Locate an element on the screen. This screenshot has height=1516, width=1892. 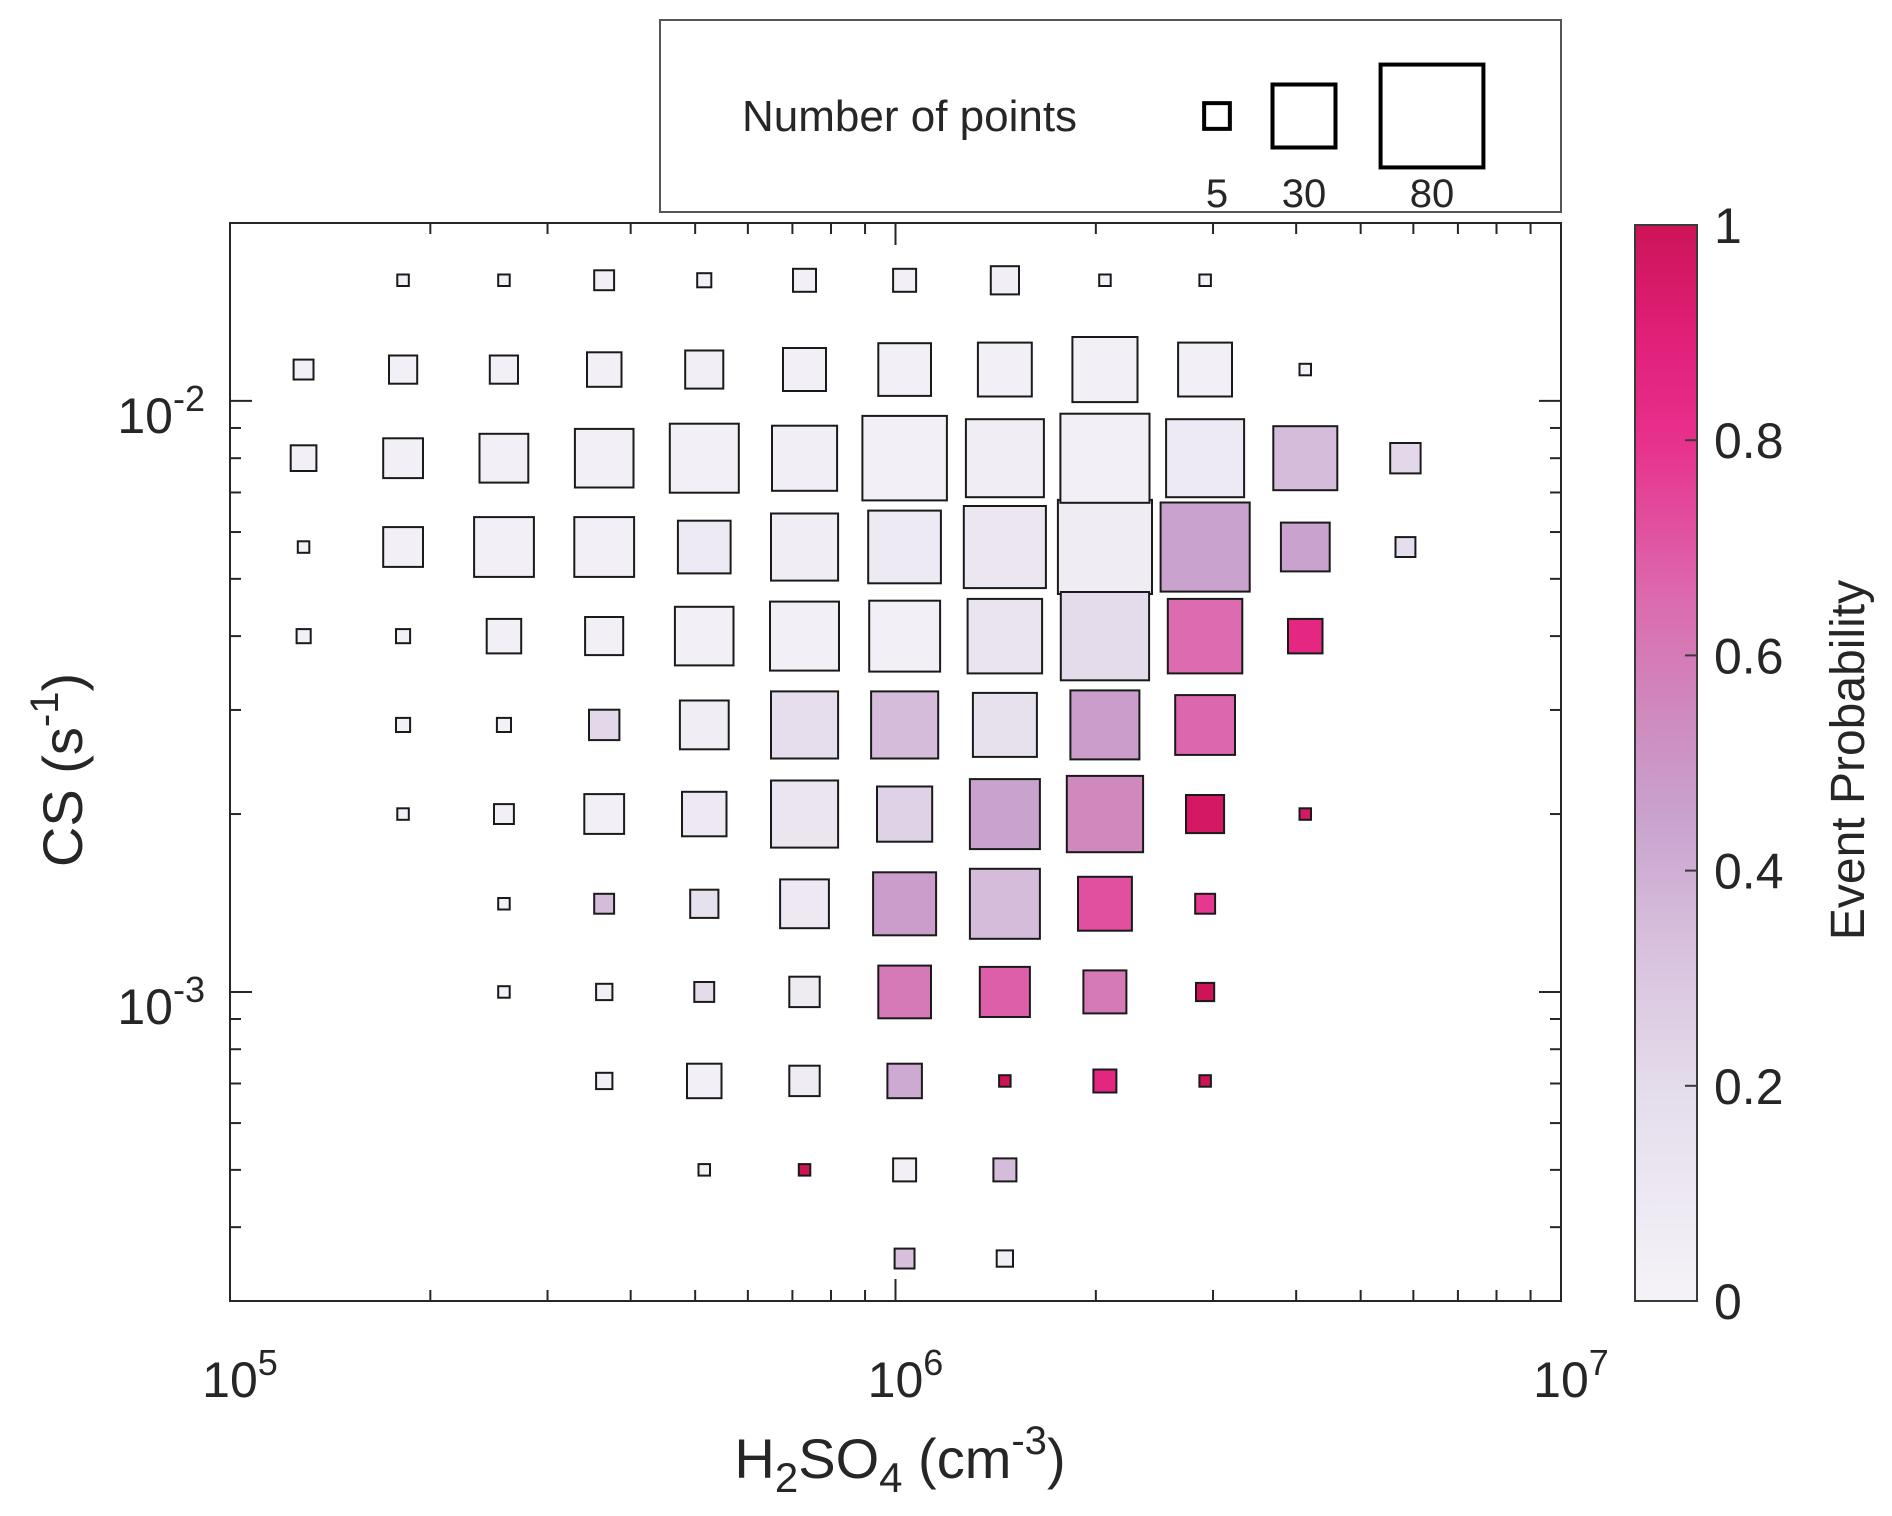
size-legend-marker is located at coordinates (1432, 116).